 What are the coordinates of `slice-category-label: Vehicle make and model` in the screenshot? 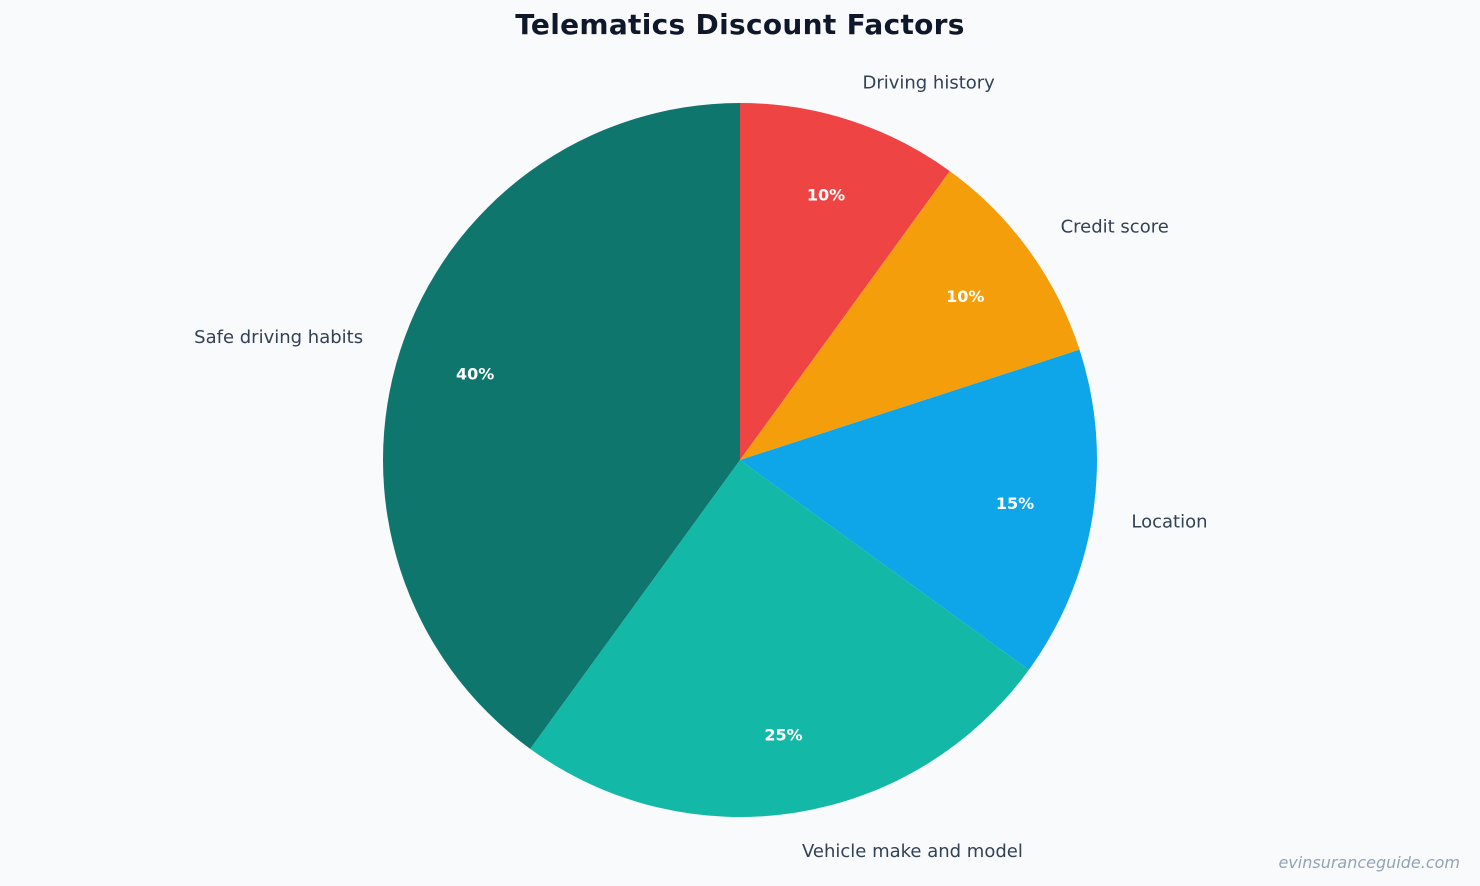 It's located at (912, 851).